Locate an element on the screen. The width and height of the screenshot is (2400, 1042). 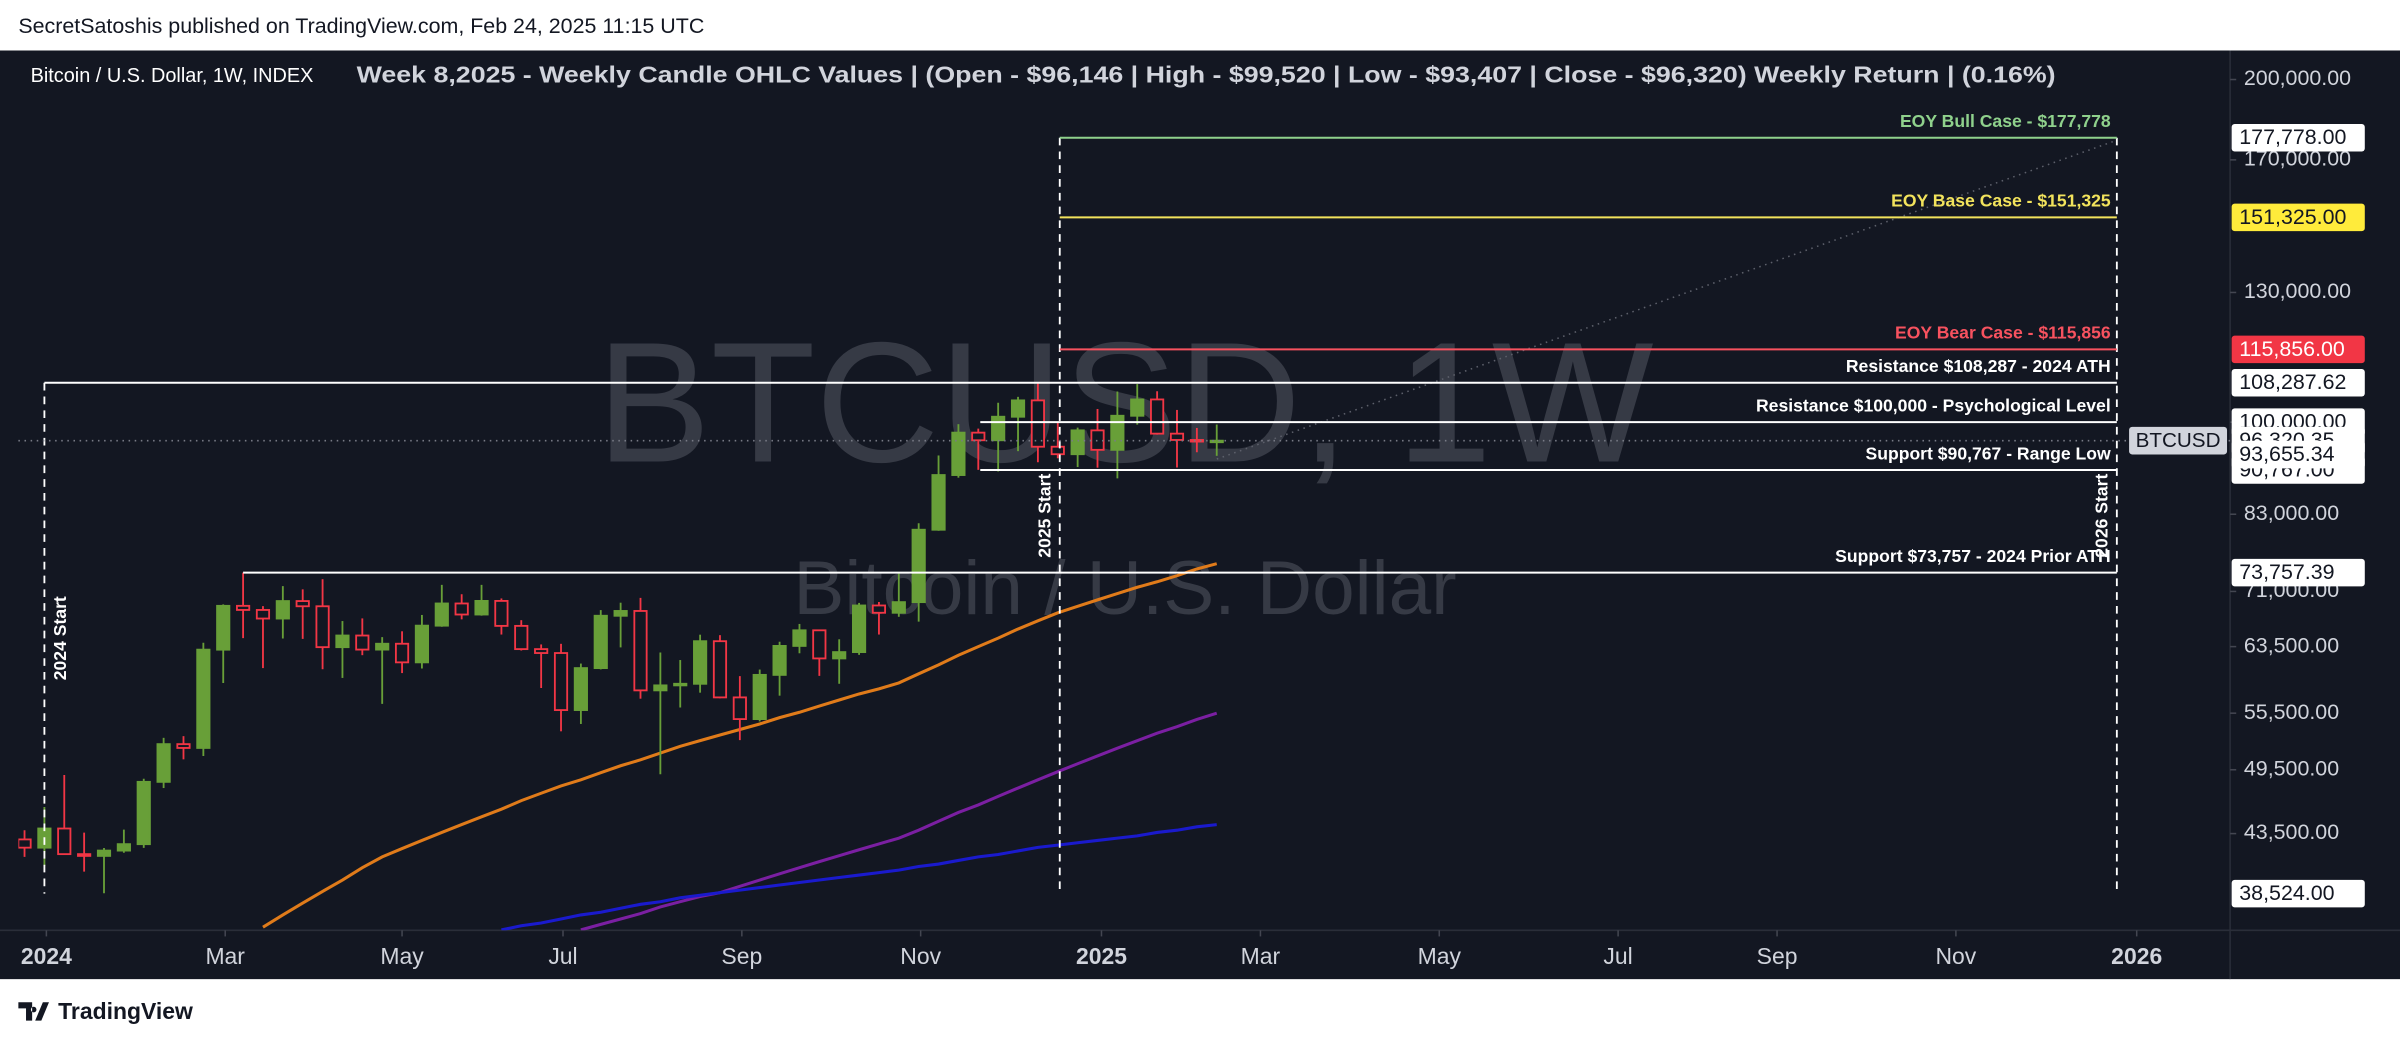
level-price-label: 151,325.00 is located at coordinates (2292, 217).